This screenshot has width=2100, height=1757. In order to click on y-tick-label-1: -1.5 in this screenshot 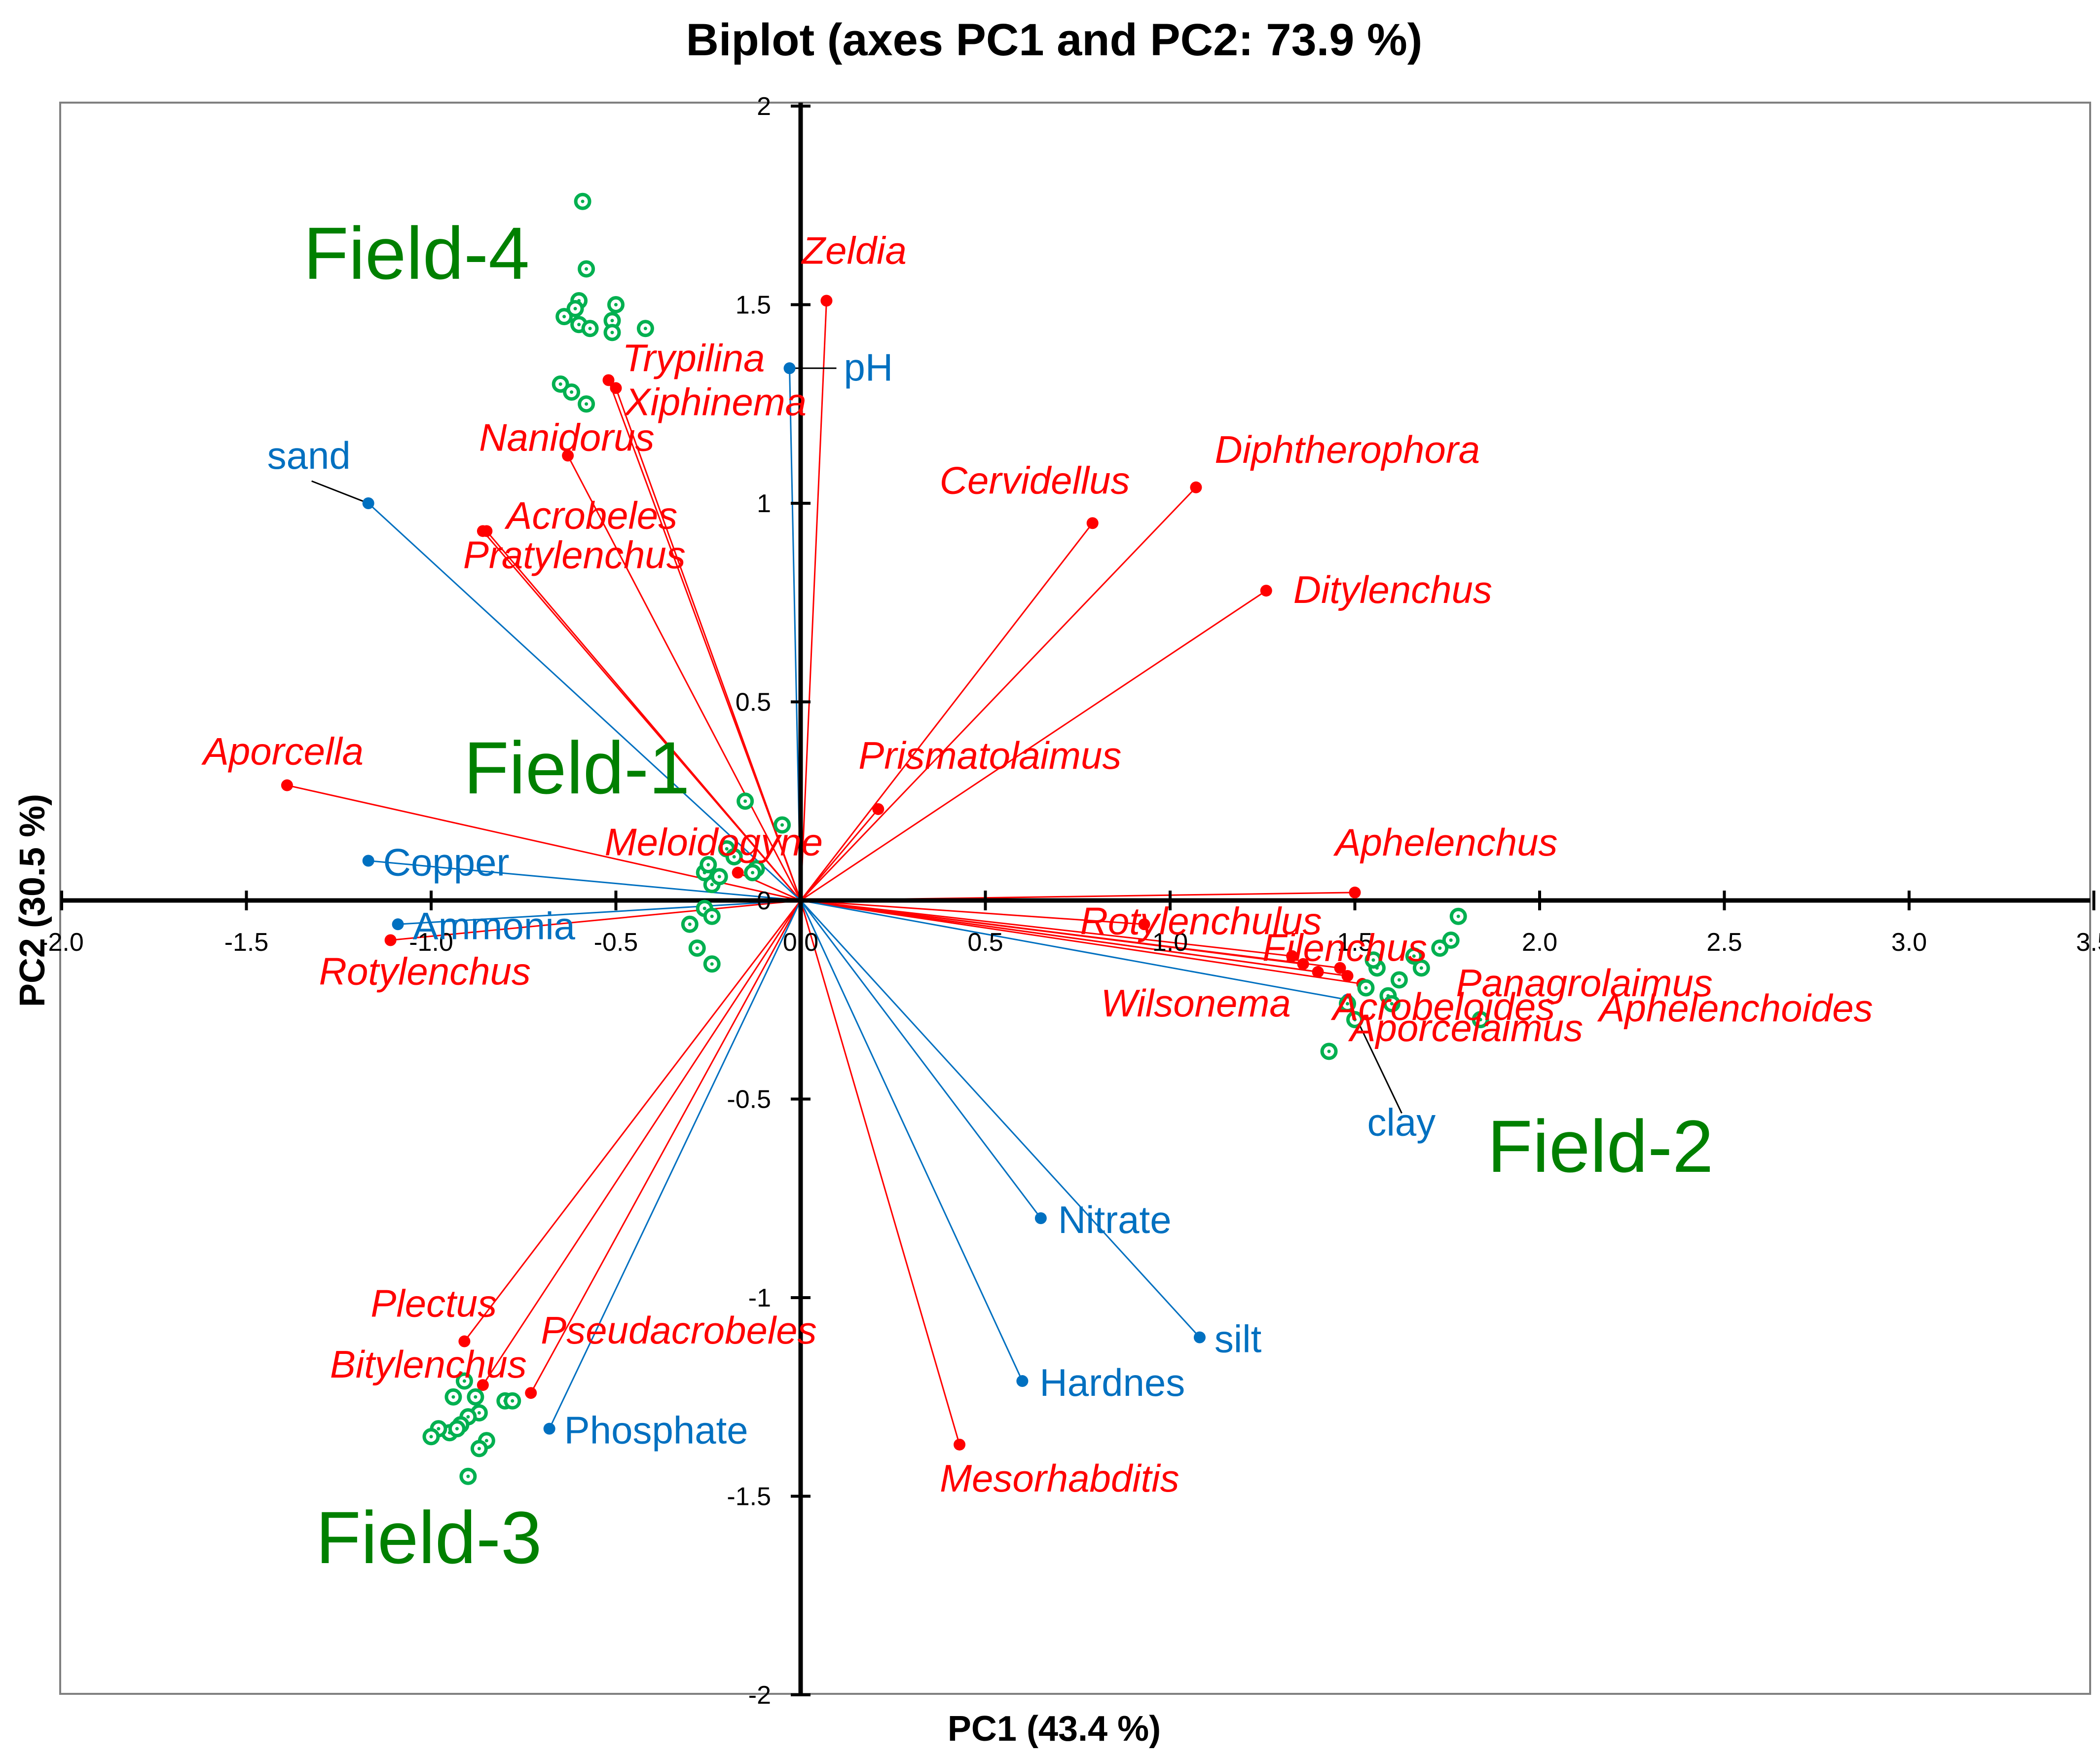, I will do `click(749, 1497)`.